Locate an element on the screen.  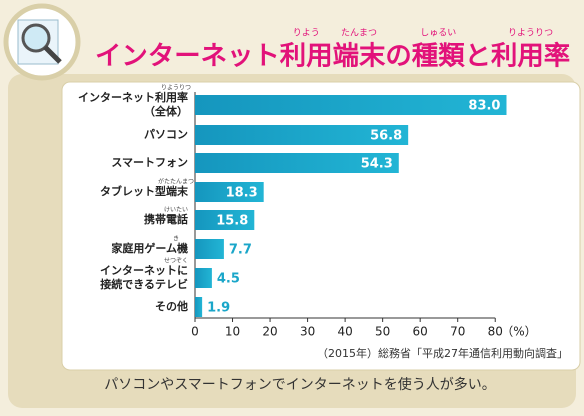
y-tick-label: 家庭用ゲーム機 is located at coordinates (149, 248).